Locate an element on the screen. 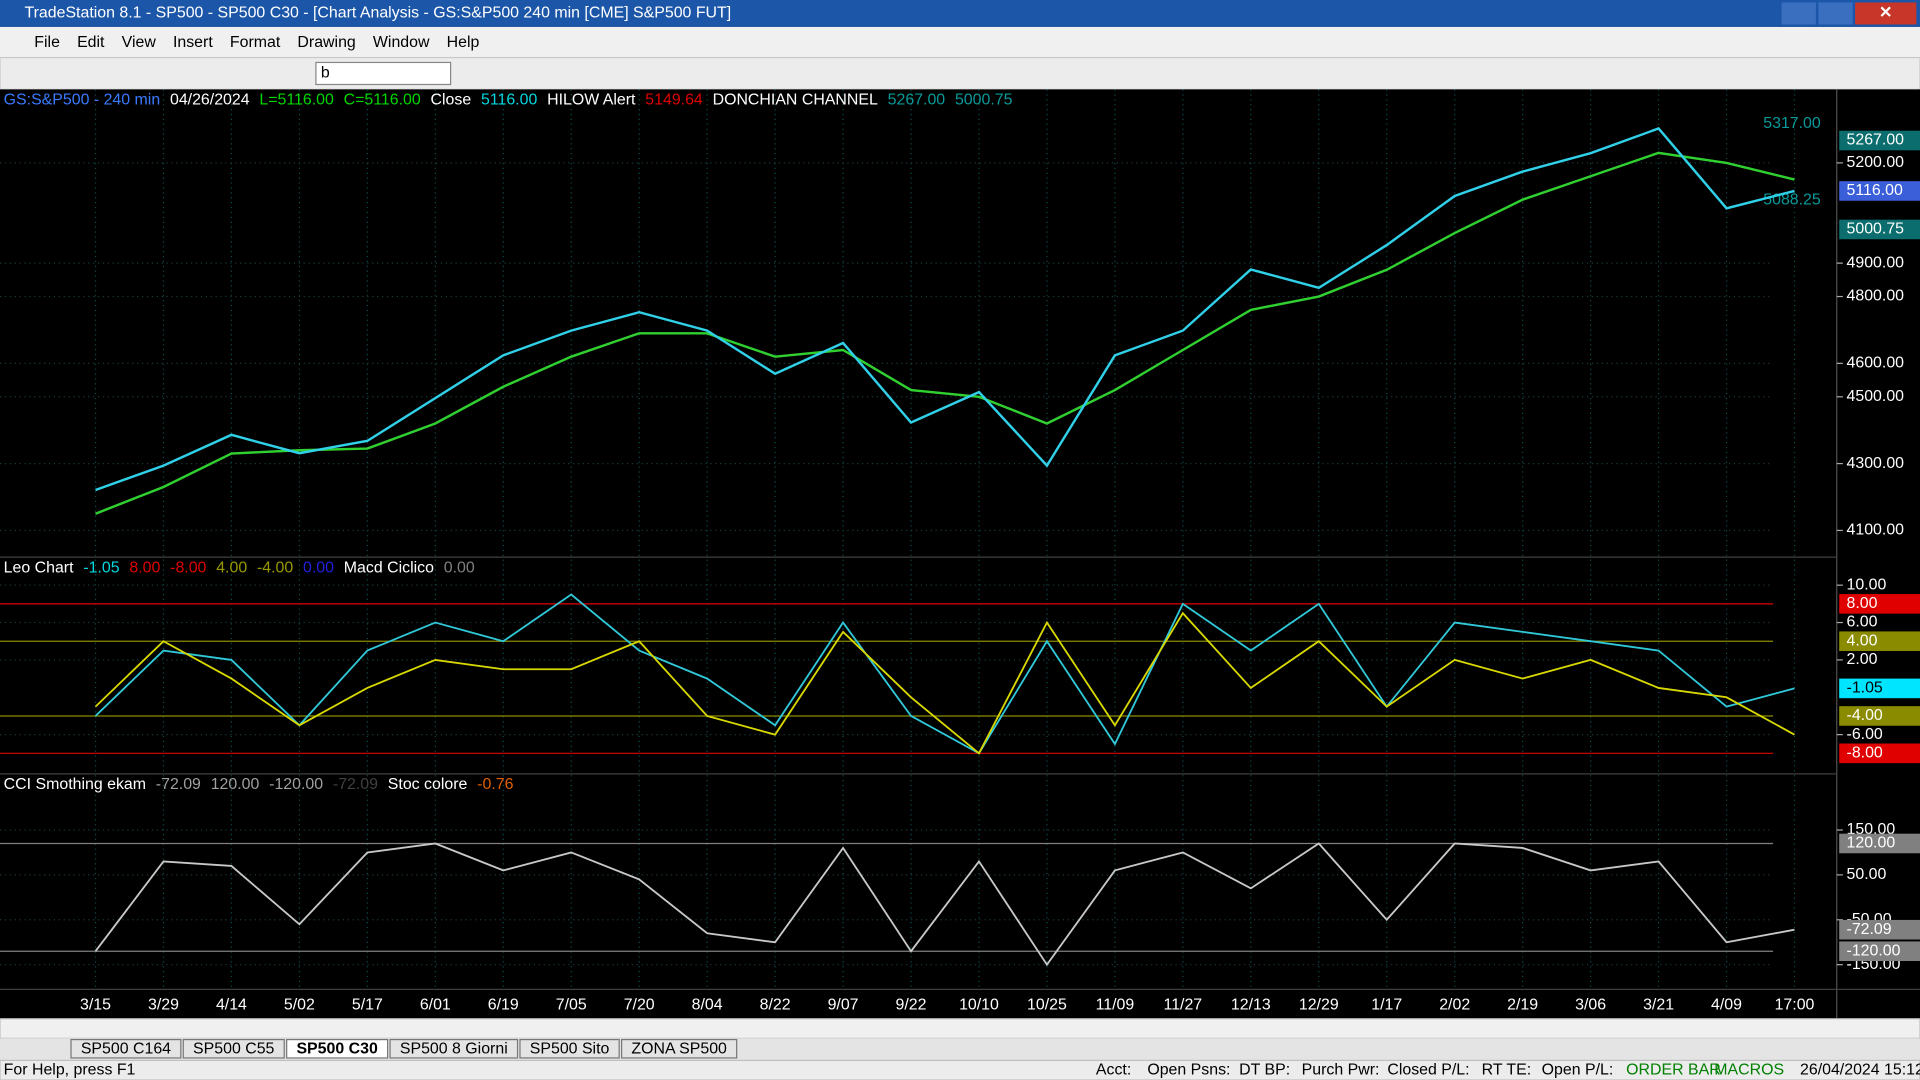 This screenshot has height=1080, width=1920. sheet-tab-label: SP500 8 Giorni is located at coordinates (454, 1049).